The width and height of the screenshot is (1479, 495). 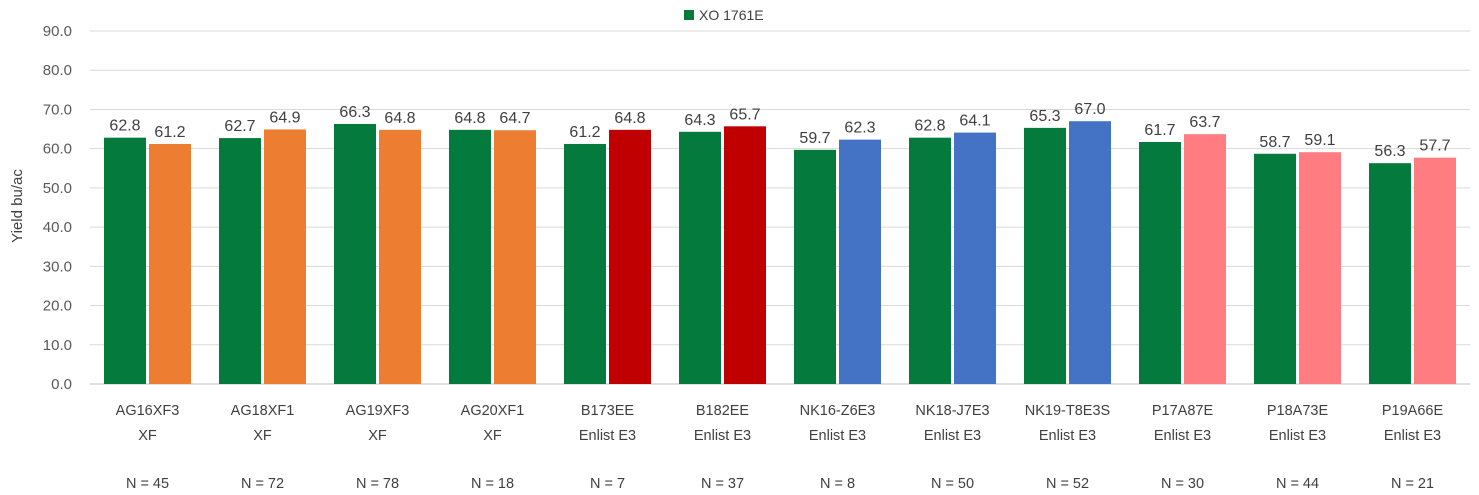 I want to click on data-label: 64.1, so click(x=974, y=121).